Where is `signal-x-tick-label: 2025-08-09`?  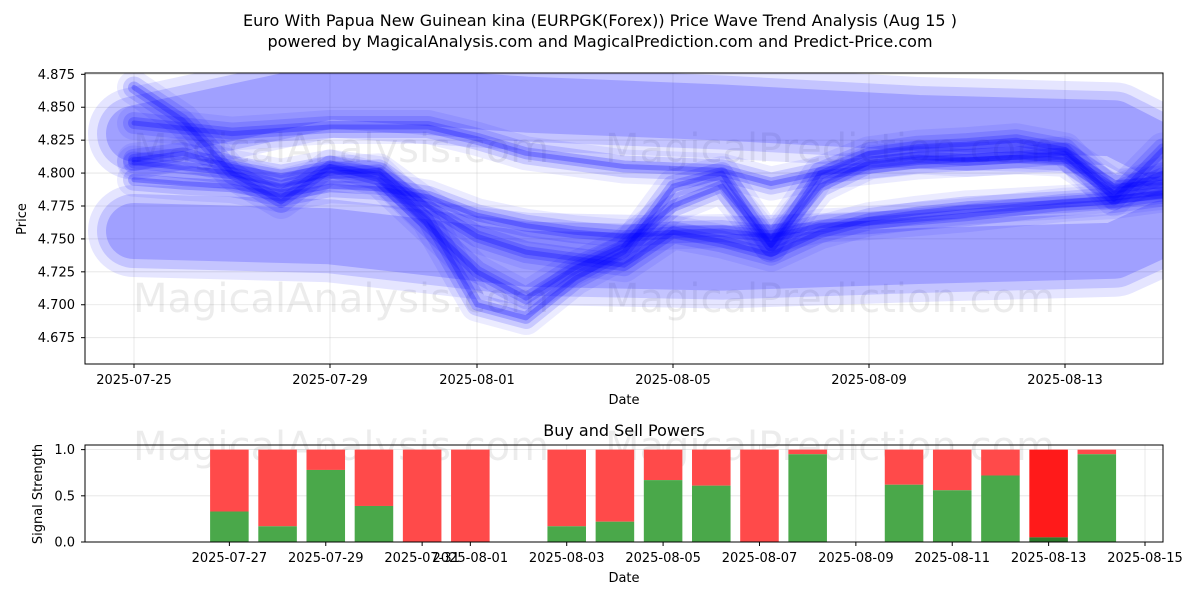
signal-x-tick-label: 2025-08-09 is located at coordinates (856, 558).